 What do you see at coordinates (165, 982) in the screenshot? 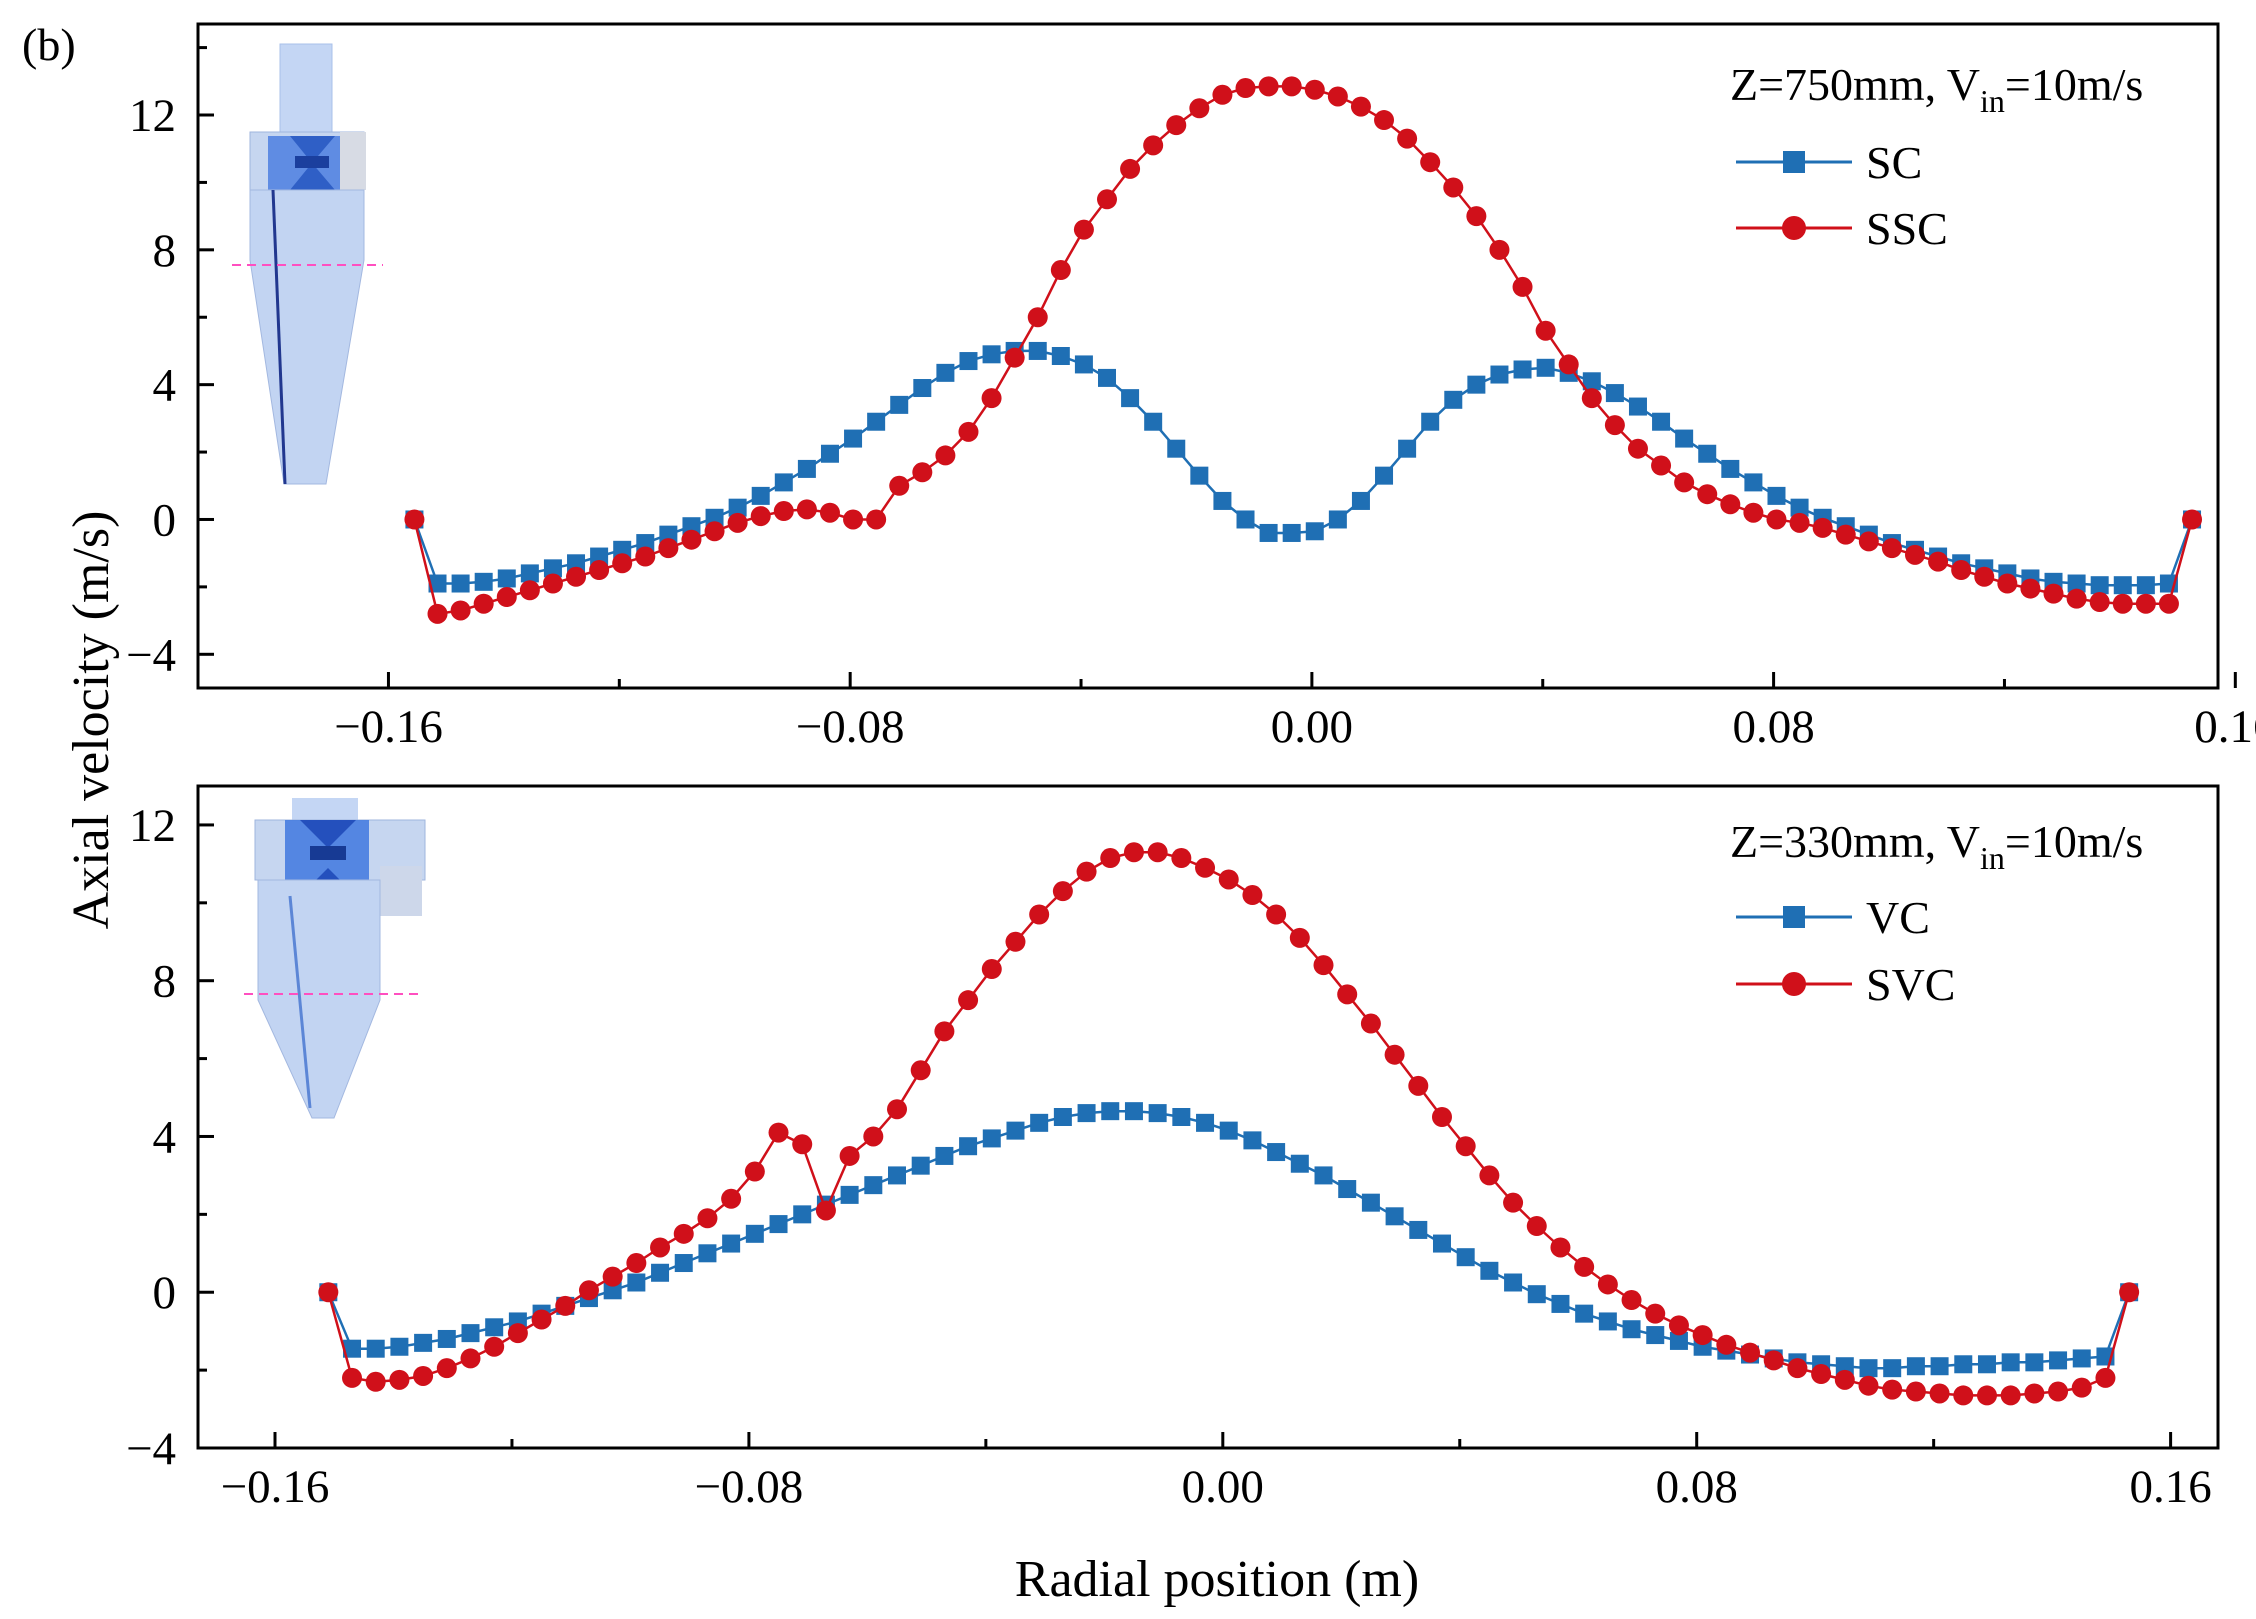
I see `y-tick-label-bottom: 8` at bounding box center [165, 982].